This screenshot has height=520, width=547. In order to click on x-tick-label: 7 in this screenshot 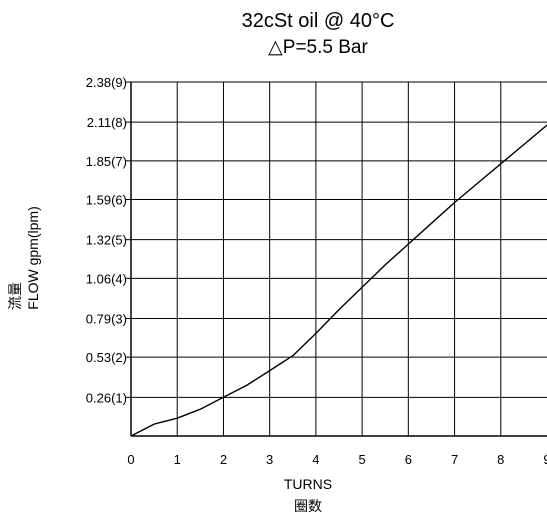, I will do `click(454, 459)`.